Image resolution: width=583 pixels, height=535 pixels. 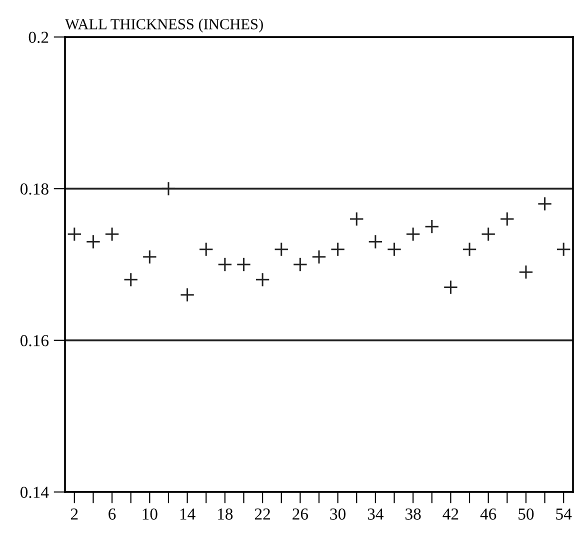 What do you see at coordinates (164, 25) in the screenshot?
I see `y-axis-title: WALL THICKNESS (INCHES)` at bounding box center [164, 25].